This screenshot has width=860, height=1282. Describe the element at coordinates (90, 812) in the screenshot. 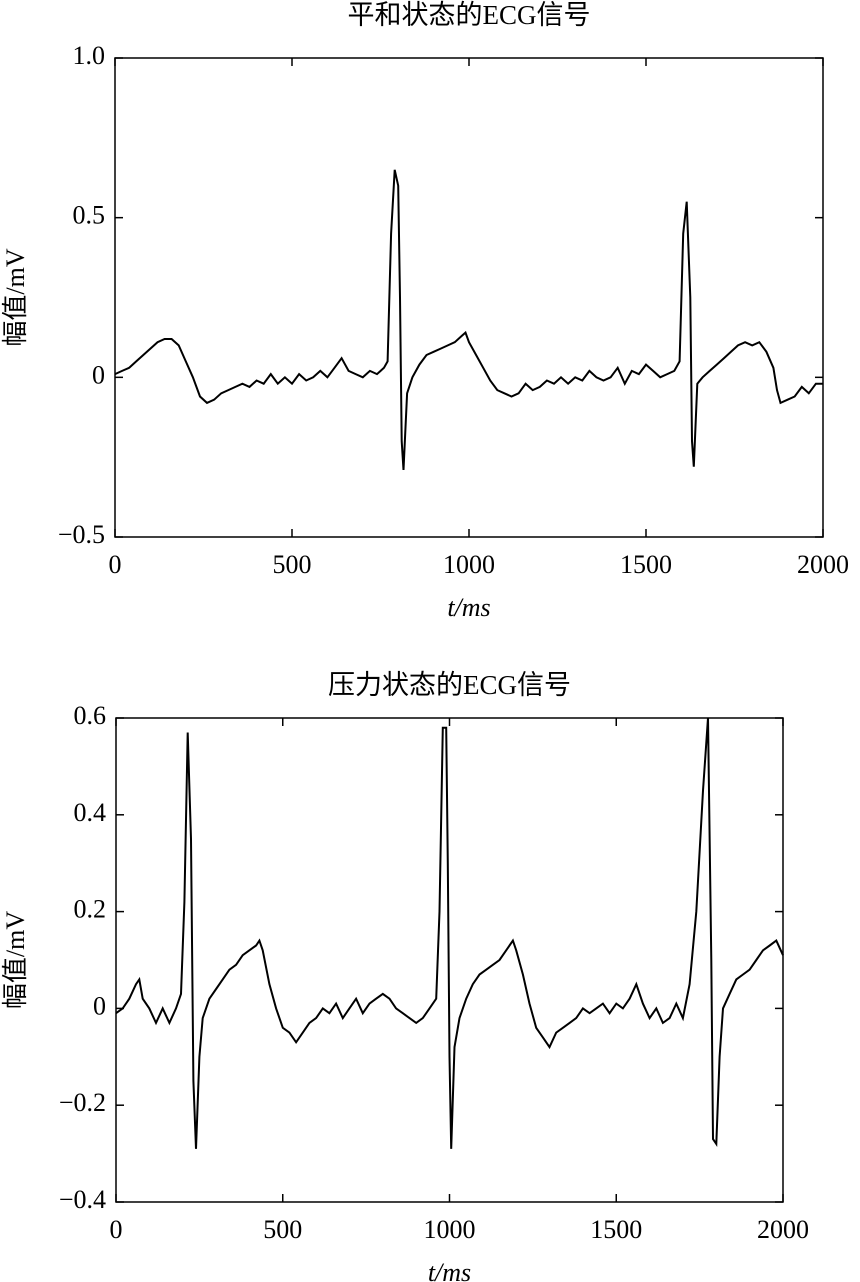

I see `y-tick-label: 0.4` at that location.